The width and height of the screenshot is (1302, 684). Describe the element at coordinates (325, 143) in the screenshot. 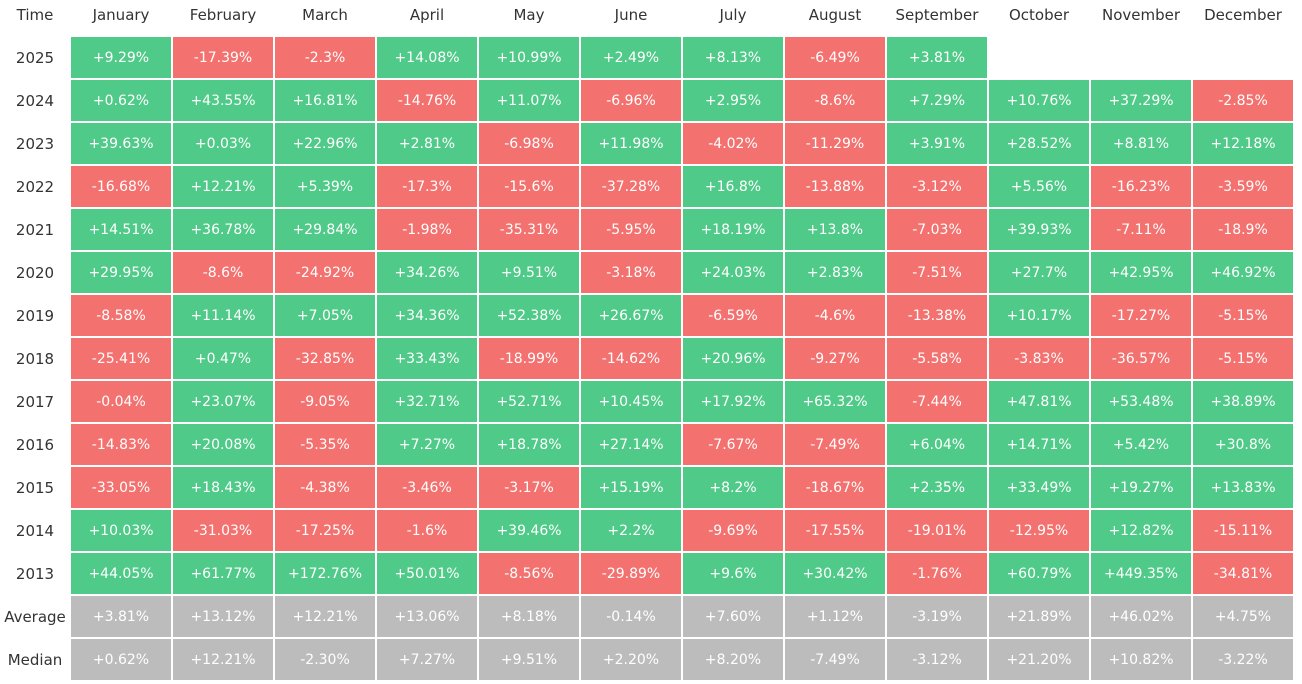

I see `return-cell: +22.96%` at that location.